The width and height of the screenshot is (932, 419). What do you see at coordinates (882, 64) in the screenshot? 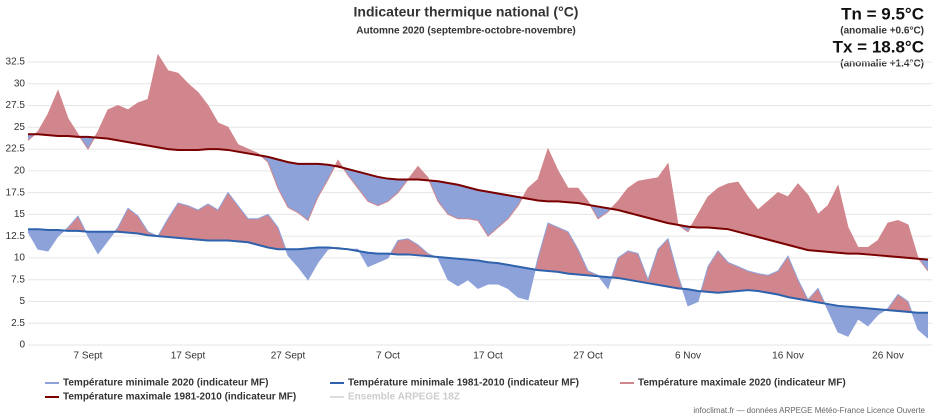
I see `tx-anomaly: (anomalie +1.4°C)` at bounding box center [882, 64].